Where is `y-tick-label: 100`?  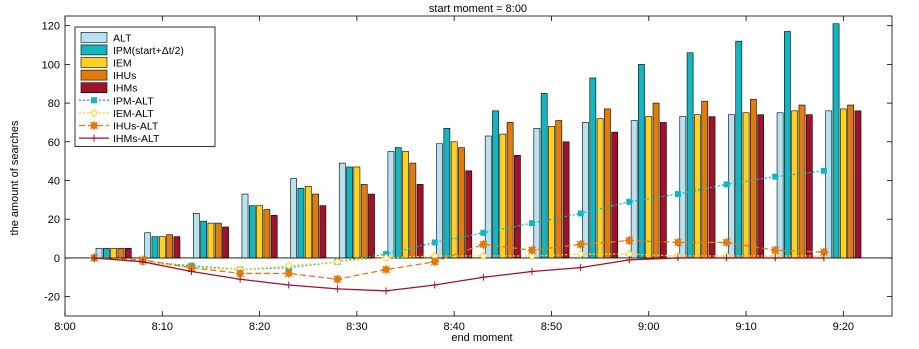 y-tick-label: 100 is located at coordinates (51, 65).